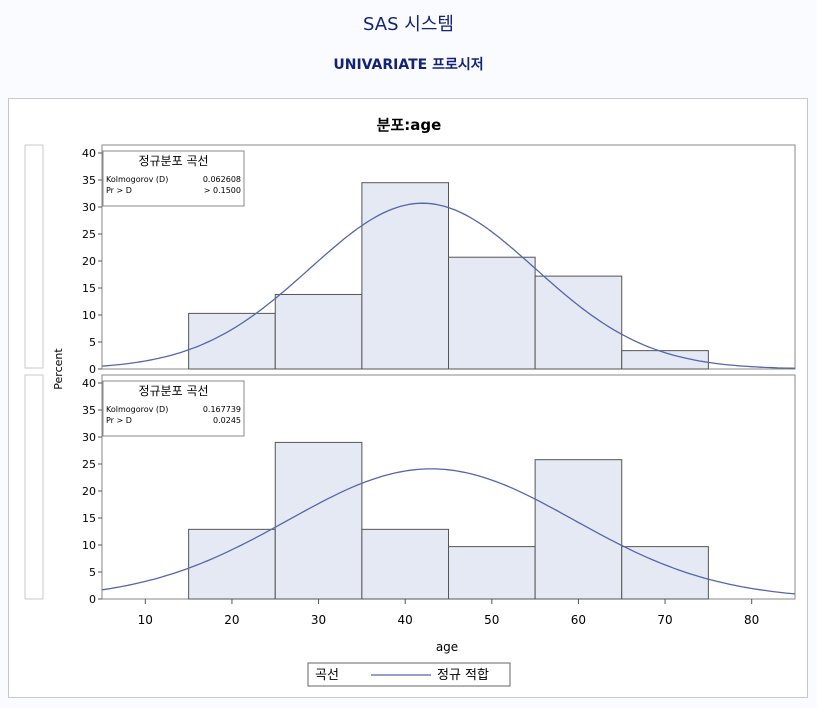 This screenshot has height=708, width=817. What do you see at coordinates (58, 369) in the screenshot?
I see `y-axis-label: Percent` at bounding box center [58, 369].